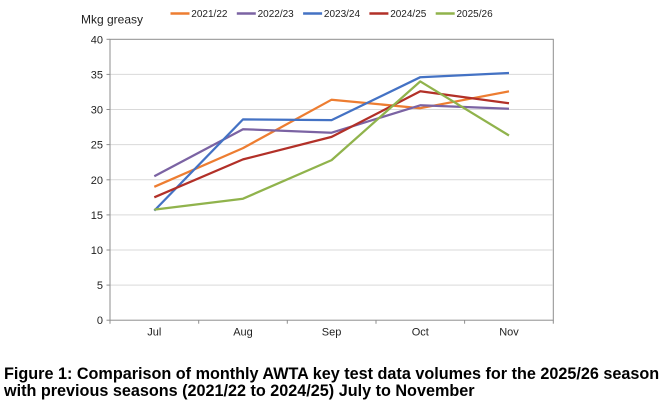  What do you see at coordinates (97, 40) in the screenshot?
I see `svg-text: 40` at bounding box center [97, 40].